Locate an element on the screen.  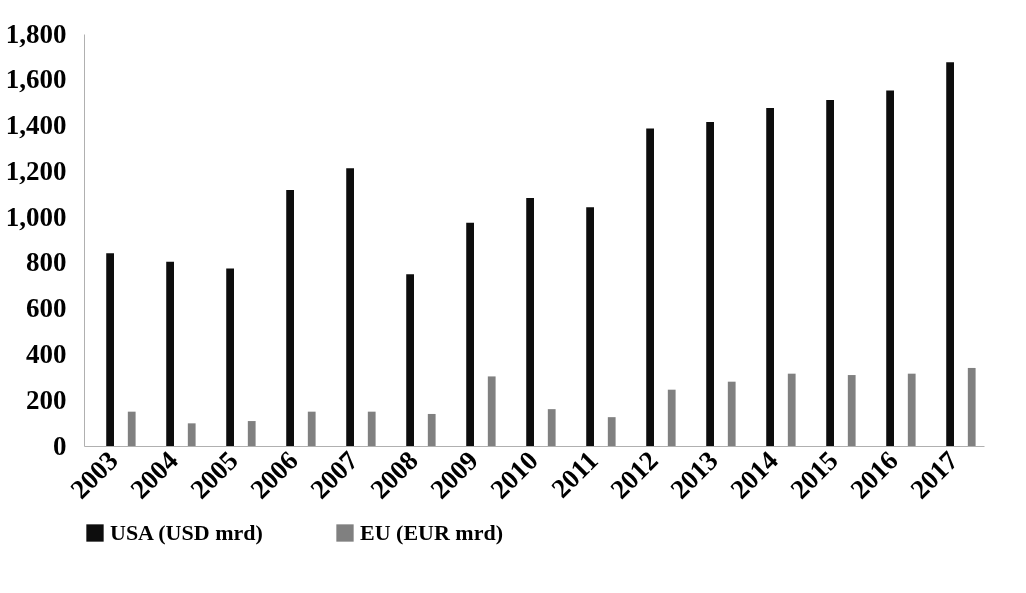
y-tick-label: 200 is located at coordinates (46, 399).